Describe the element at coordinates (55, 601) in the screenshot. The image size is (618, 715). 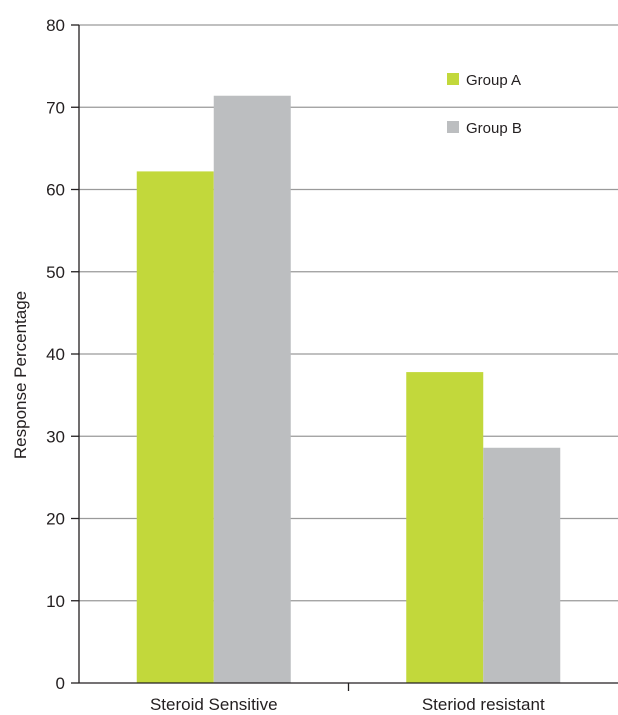
I see `y-tick-label: 10` at that location.